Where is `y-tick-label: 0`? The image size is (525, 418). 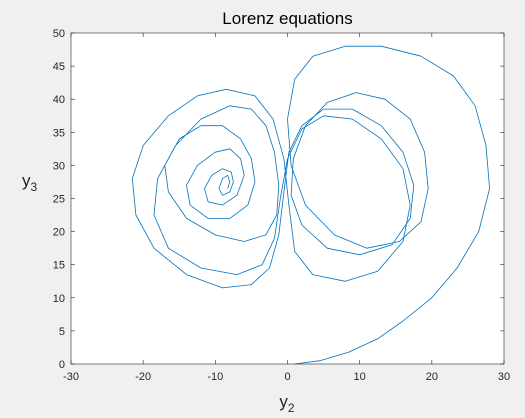 y-tick-label: 0 is located at coordinates (62, 365).